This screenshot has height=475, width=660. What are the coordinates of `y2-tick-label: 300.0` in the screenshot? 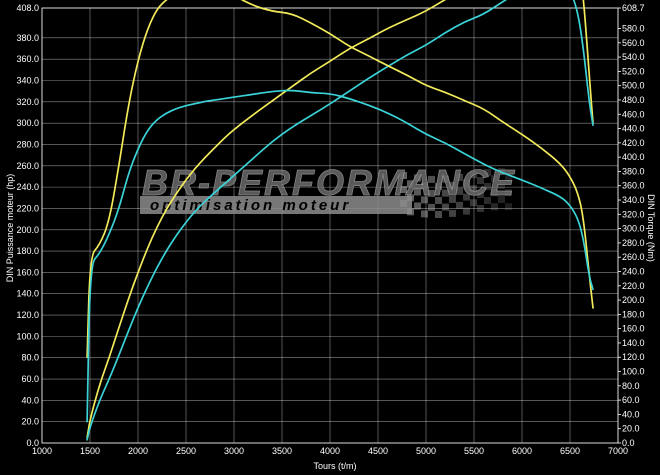 It's located at (633, 229).